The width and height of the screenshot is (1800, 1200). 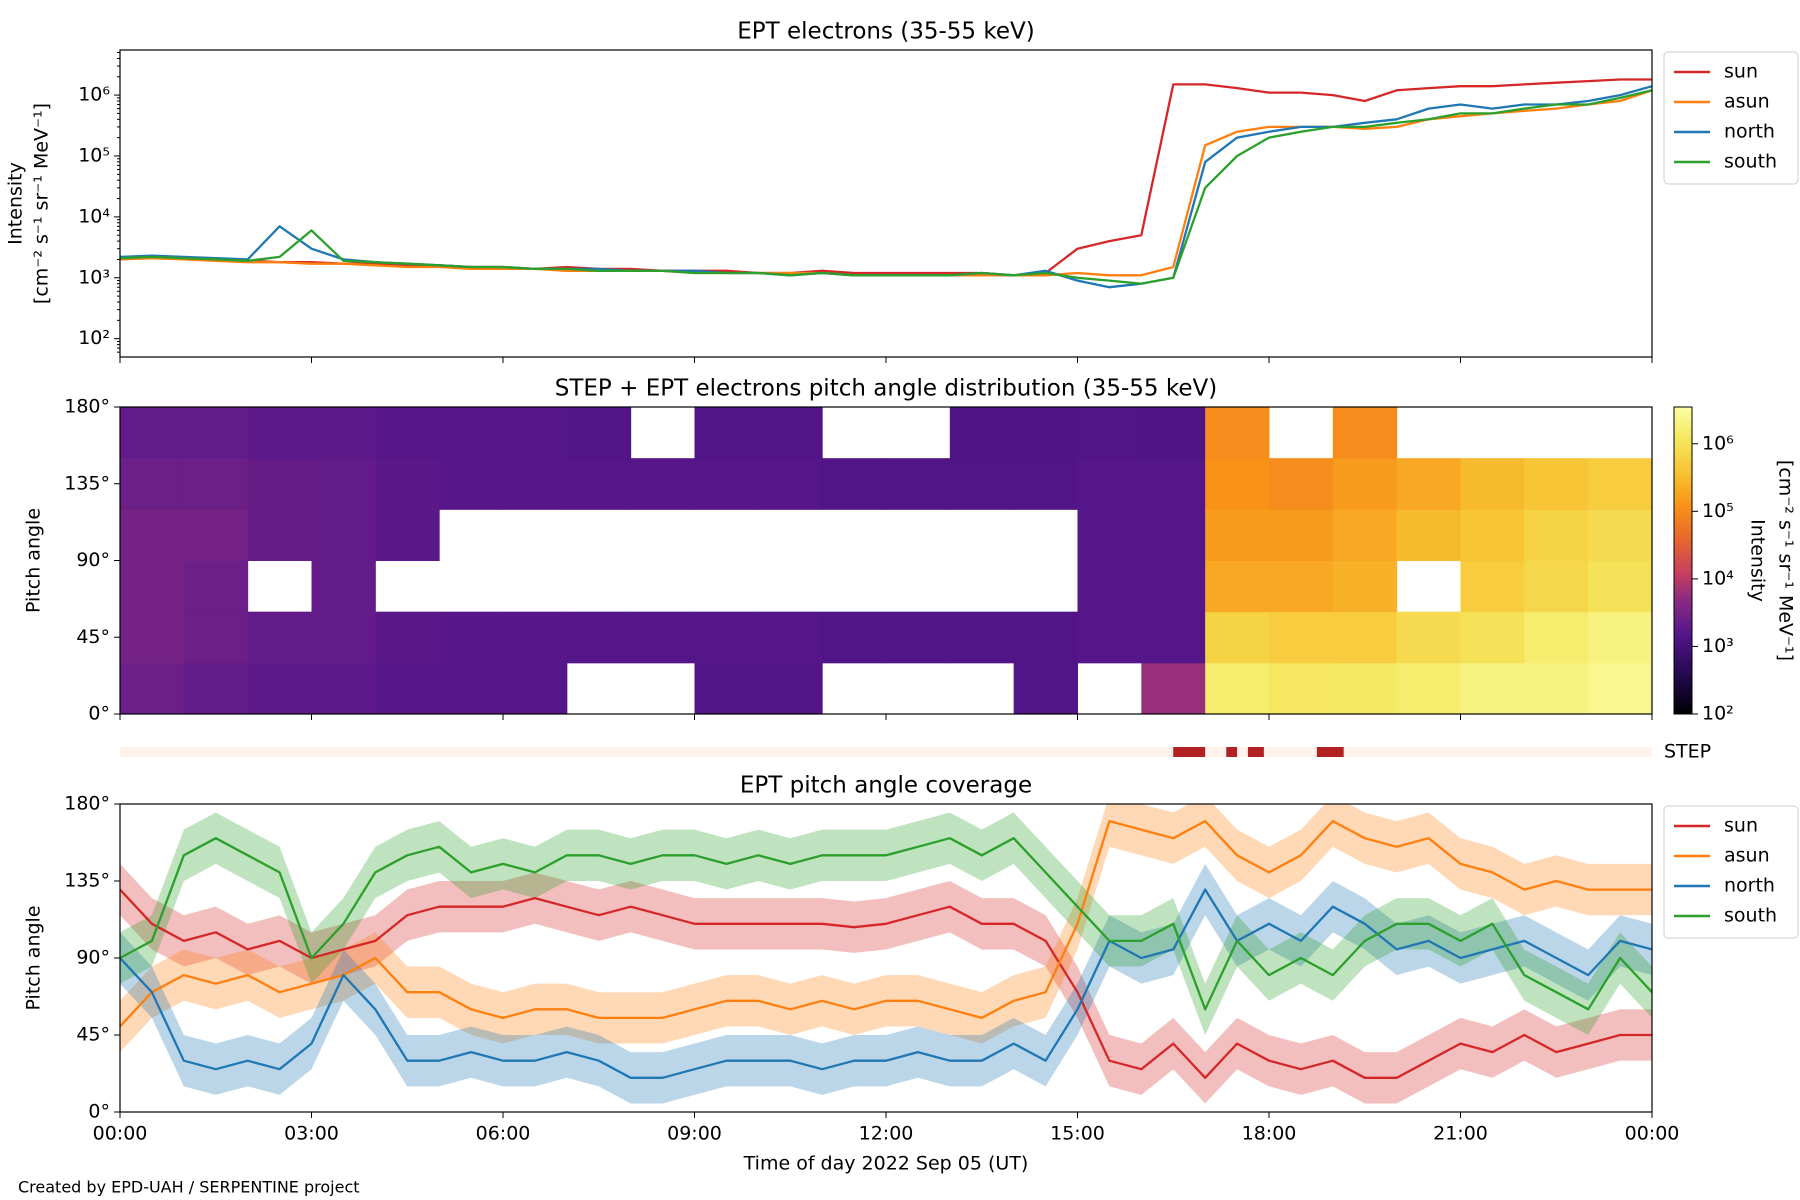 I want to click on colorbar-tick-label: 10², so click(x=1718, y=714).